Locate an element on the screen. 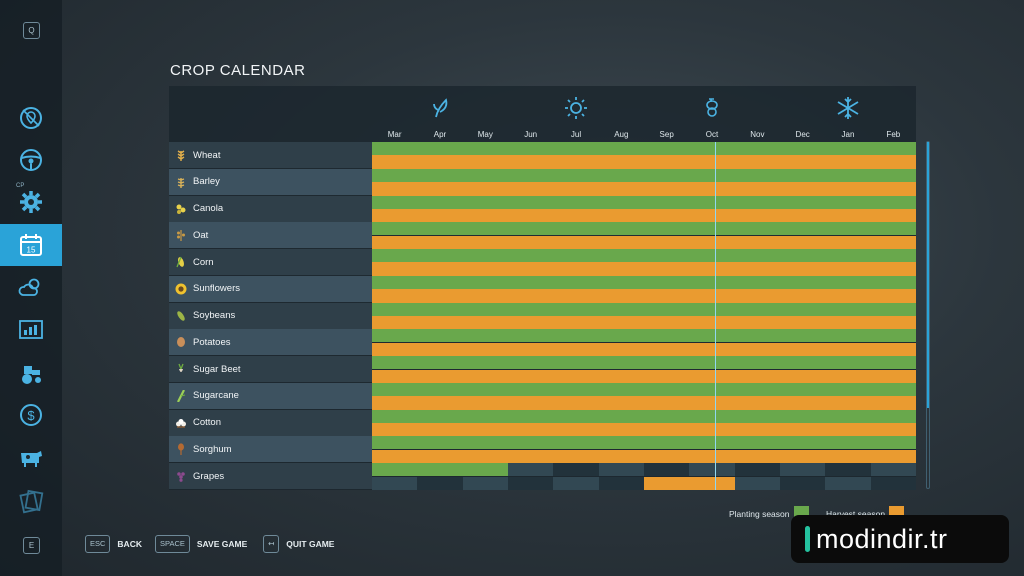  gear-icon is located at coordinates (31, 202).